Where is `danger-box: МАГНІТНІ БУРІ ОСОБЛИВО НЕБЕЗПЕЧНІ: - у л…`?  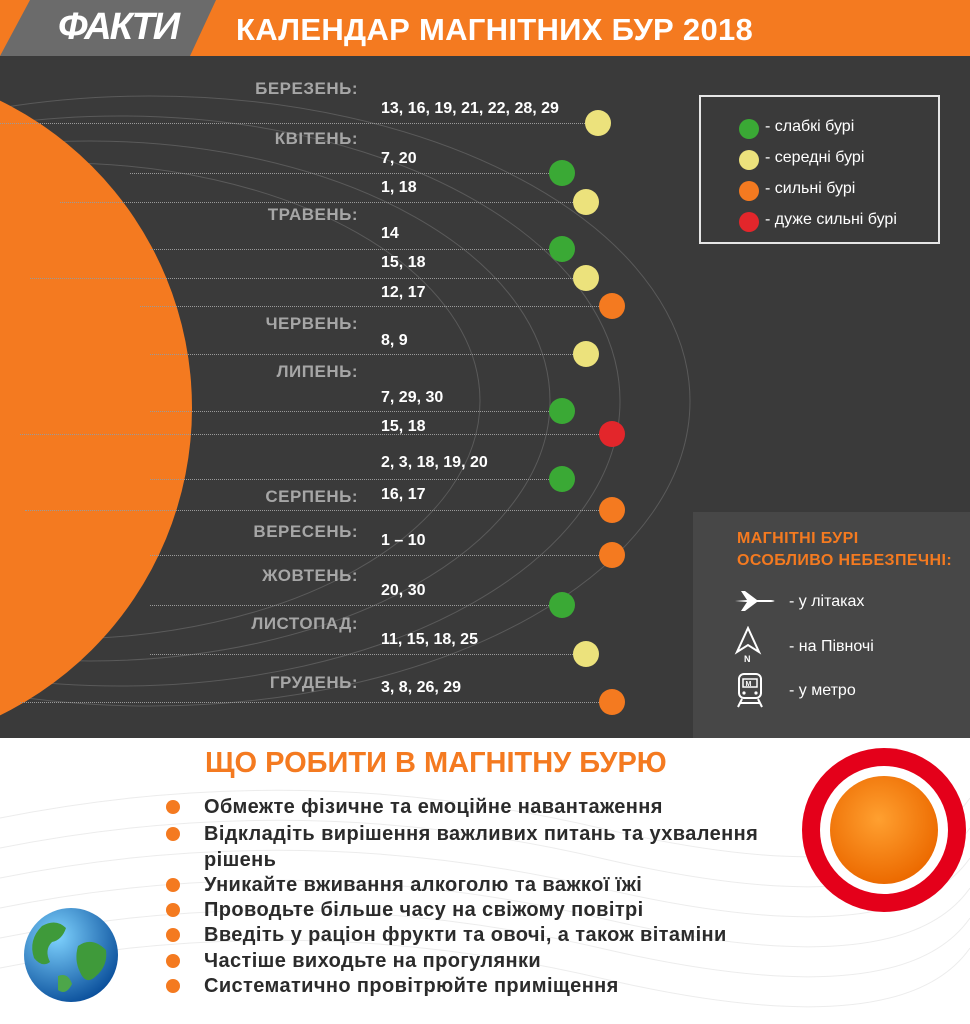 danger-box: МАГНІТНІ БУРІ ОСОБЛИВО НЕБЕЗПЕЧНІ: - у л… is located at coordinates (831, 625).